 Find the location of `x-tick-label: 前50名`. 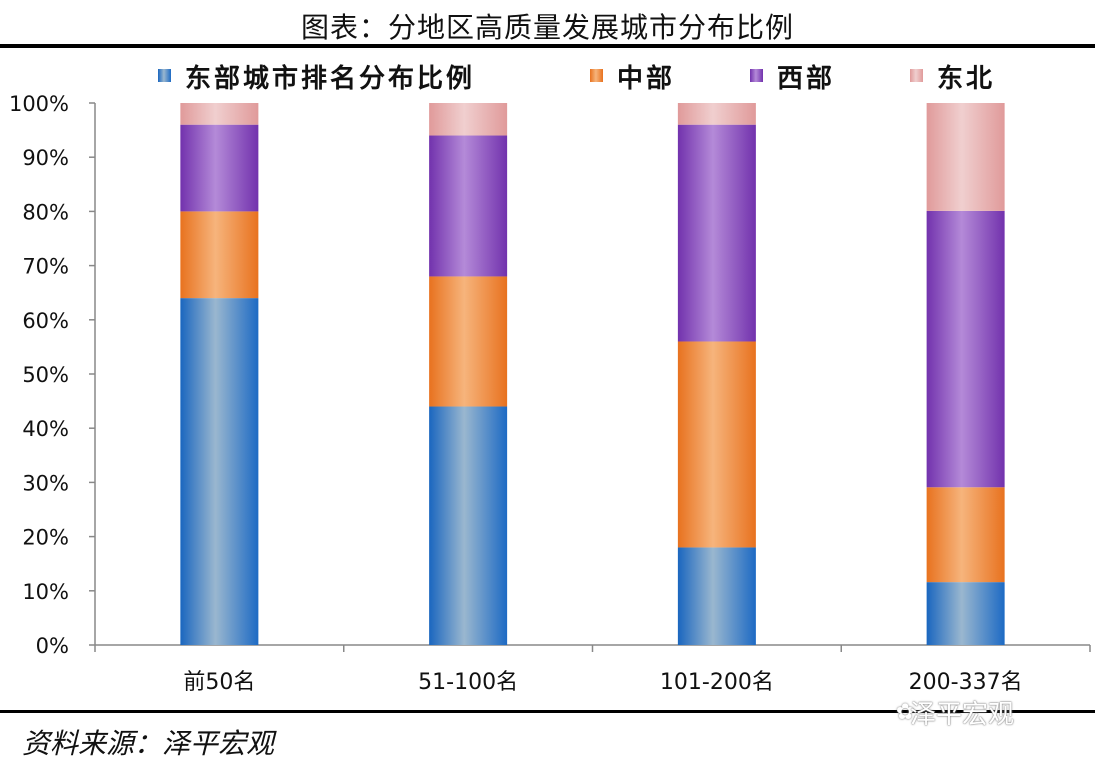

x-tick-label: 前50名 is located at coordinates (219, 682).